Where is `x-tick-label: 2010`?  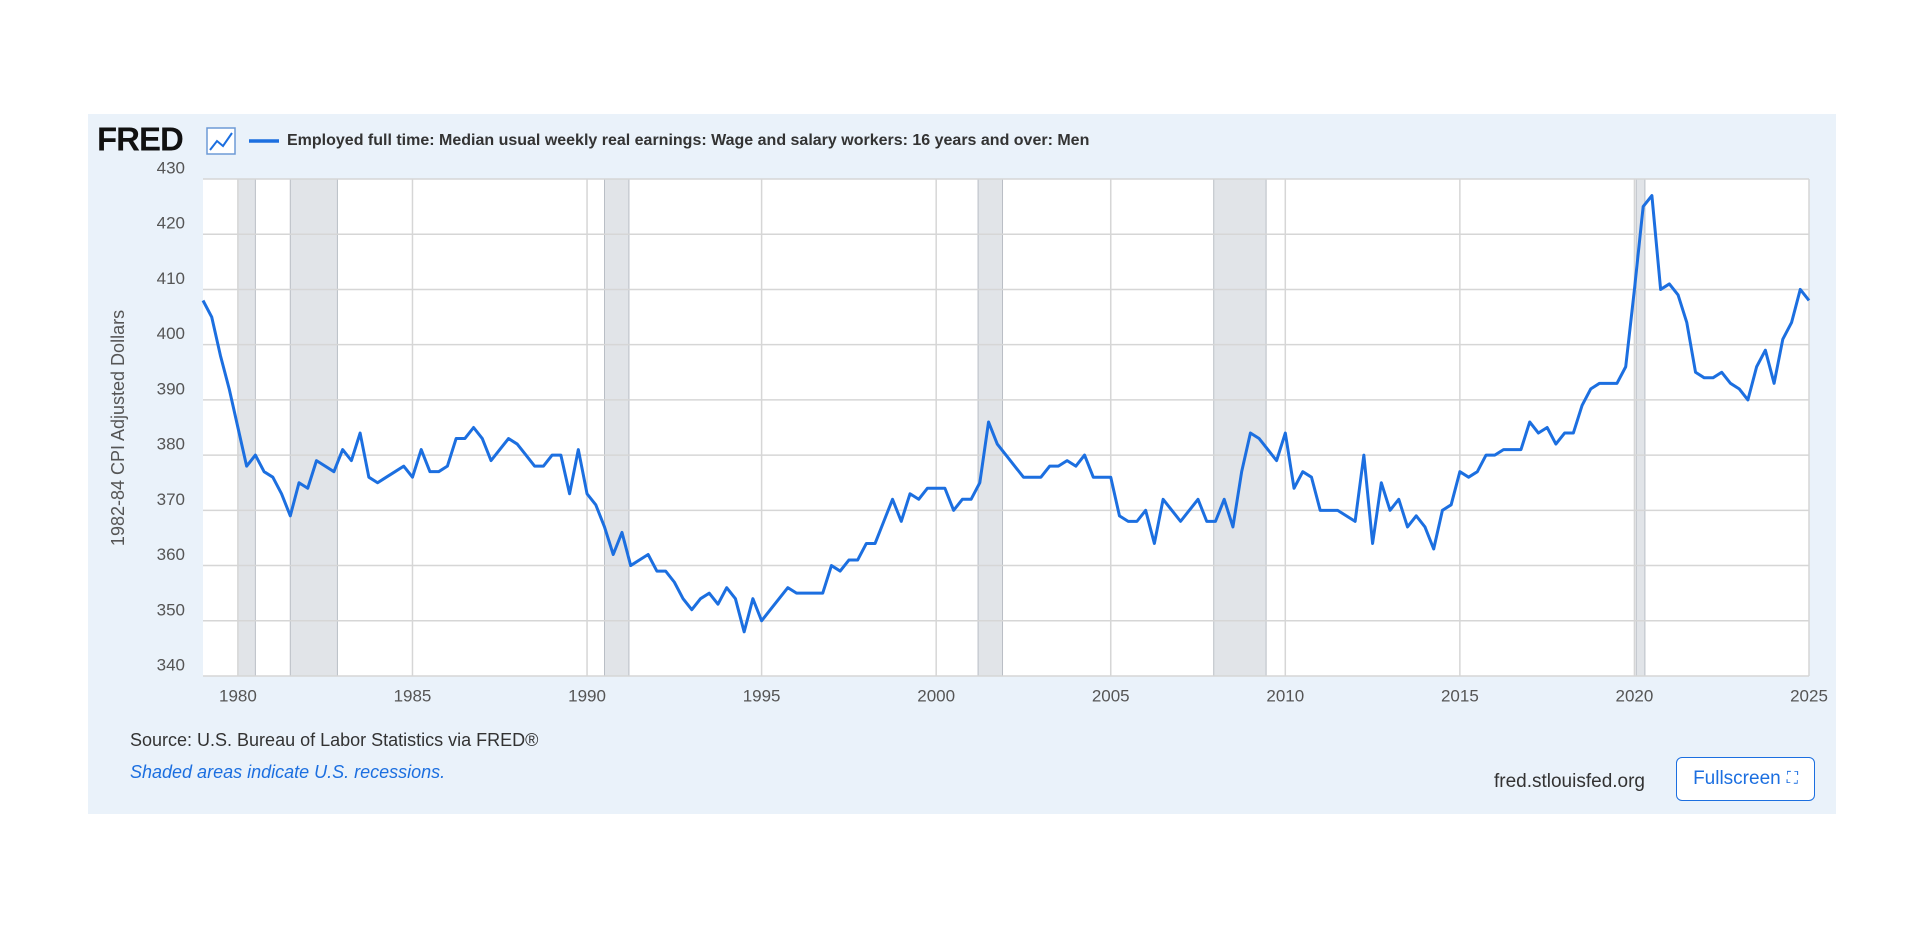 x-tick-label: 2010 is located at coordinates (1285, 695).